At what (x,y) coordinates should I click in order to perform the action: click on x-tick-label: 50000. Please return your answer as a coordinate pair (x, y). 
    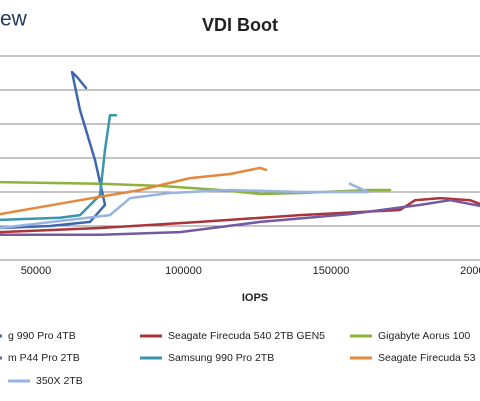
    Looking at the image, I should click on (36, 271).